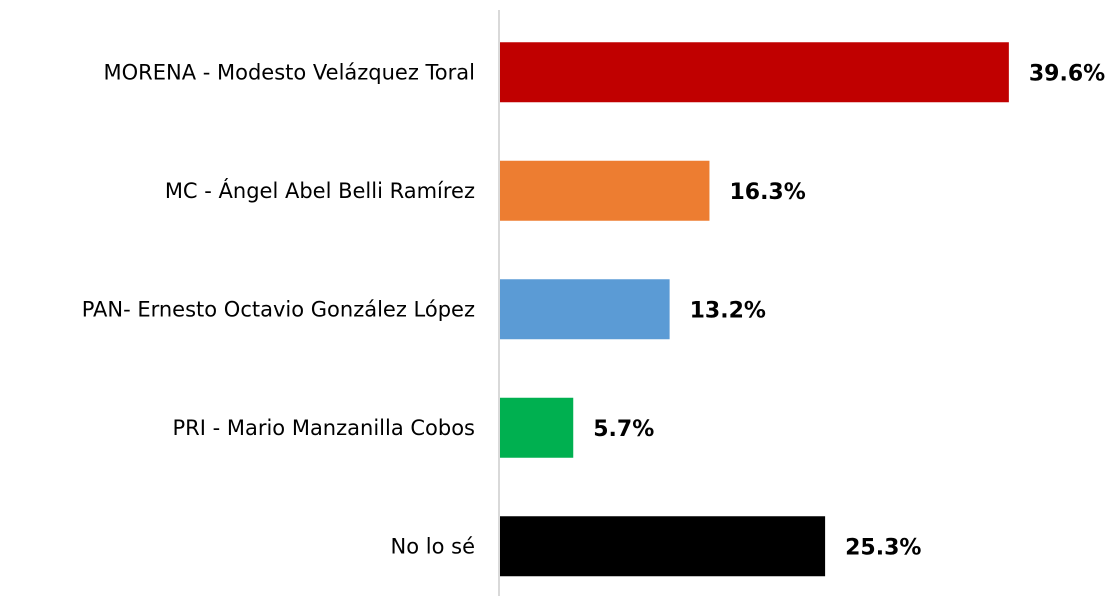 The height and width of the screenshot is (596, 1111). I want to click on category-label: MORENA - Modesto Velázquez Toral, so click(289, 72).